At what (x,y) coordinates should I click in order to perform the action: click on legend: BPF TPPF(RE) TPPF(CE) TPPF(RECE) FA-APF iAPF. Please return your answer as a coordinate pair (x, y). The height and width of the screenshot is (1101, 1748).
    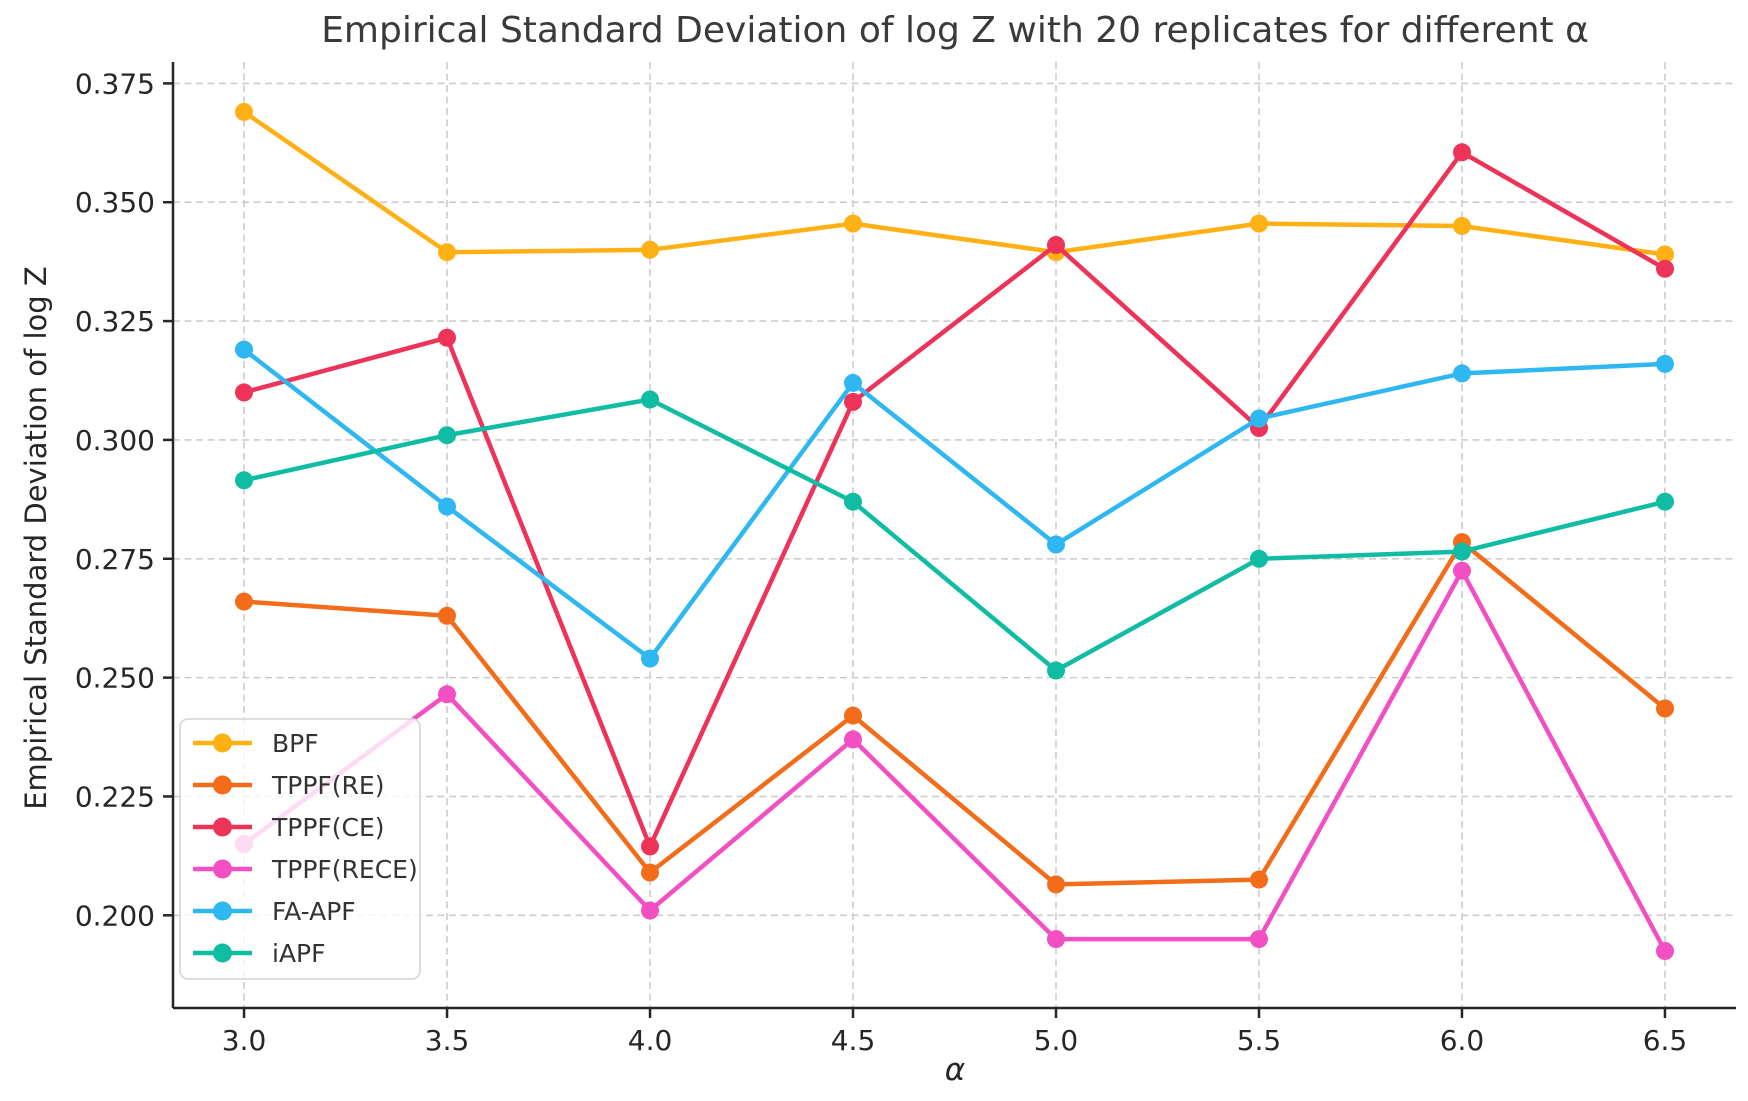
    Looking at the image, I should click on (300, 849).